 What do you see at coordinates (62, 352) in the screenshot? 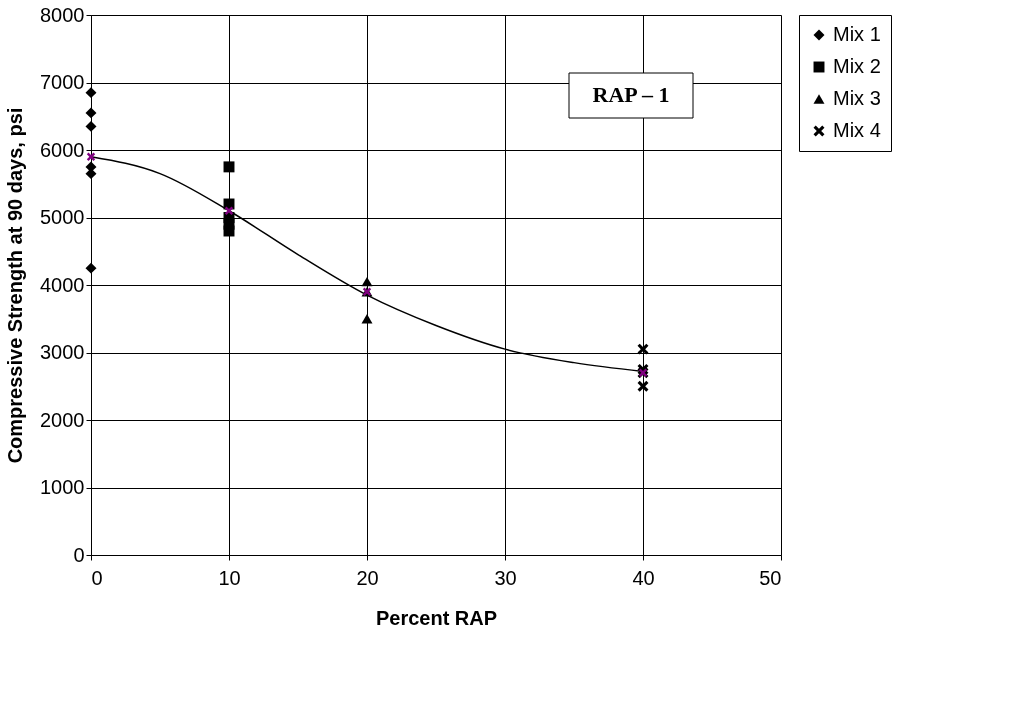
I see `y-tick-label: 3000` at bounding box center [62, 352].